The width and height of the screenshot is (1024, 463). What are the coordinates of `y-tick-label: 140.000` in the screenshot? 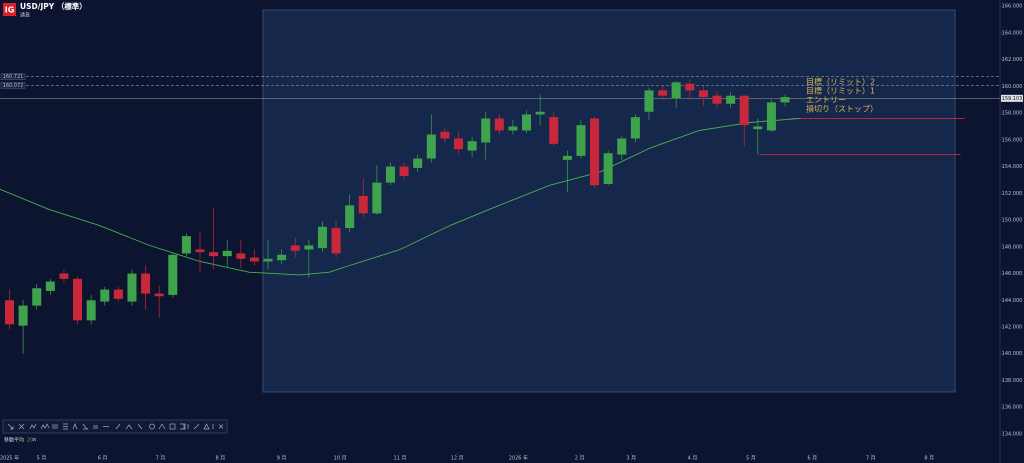 It's located at (1012, 354).